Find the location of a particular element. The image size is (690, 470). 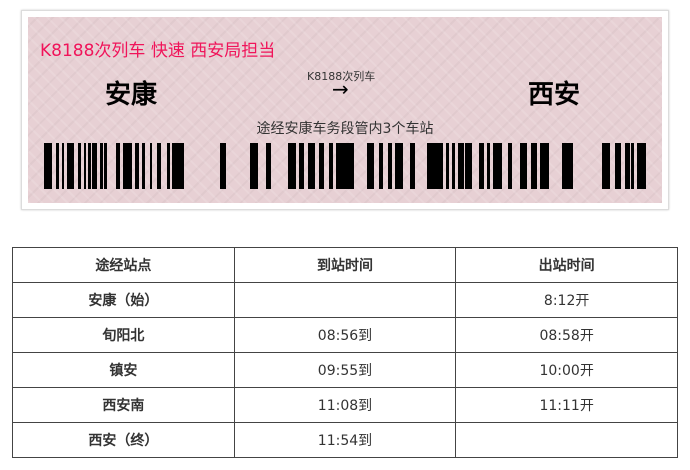

table-header-row: 途经站点 到站时间 出站时间 is located at coordinates (345, 265).